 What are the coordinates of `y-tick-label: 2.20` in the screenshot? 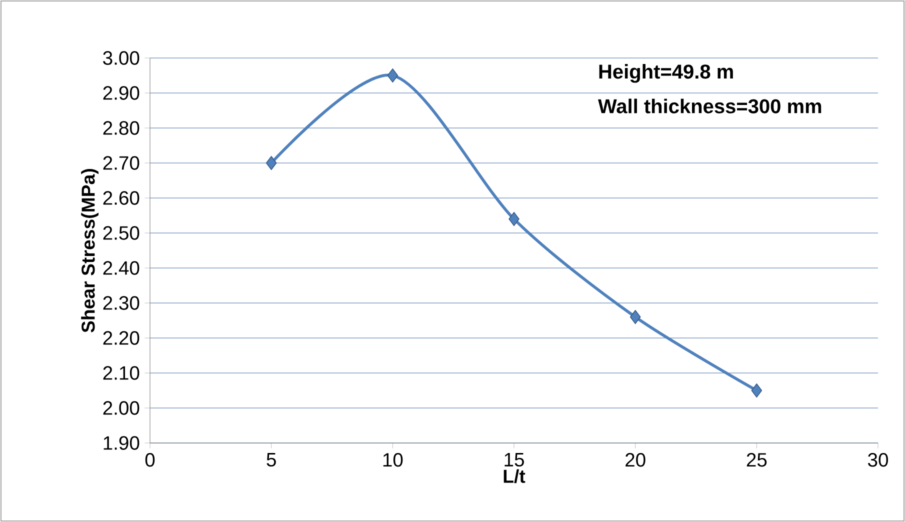 It's located at (121, 338).